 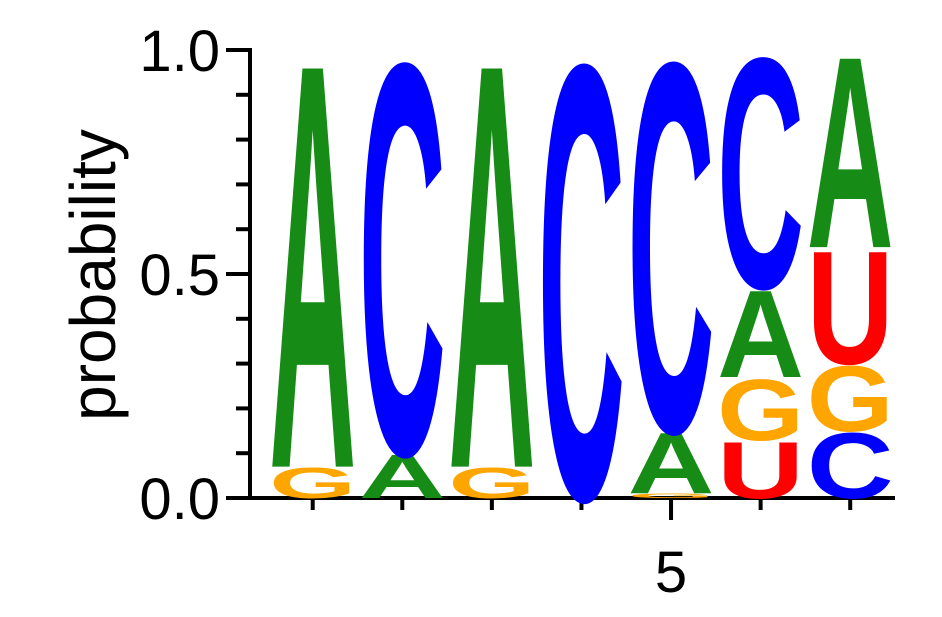 I want to click on y-axis-label: probability, so click(x=93, y=275).